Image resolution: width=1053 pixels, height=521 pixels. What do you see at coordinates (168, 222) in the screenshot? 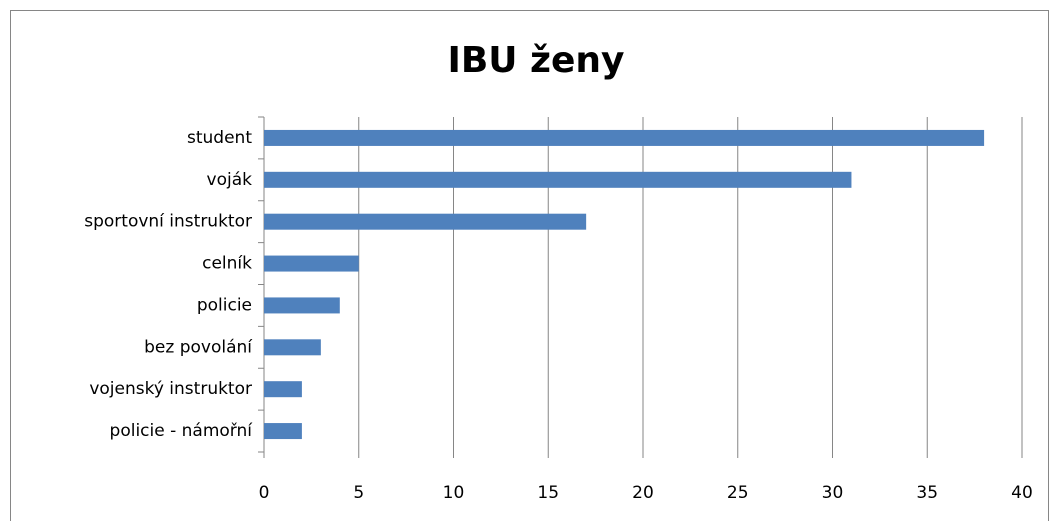
I see `y-tick-label: sportovní instruktor` at bounding box center [168, 222].